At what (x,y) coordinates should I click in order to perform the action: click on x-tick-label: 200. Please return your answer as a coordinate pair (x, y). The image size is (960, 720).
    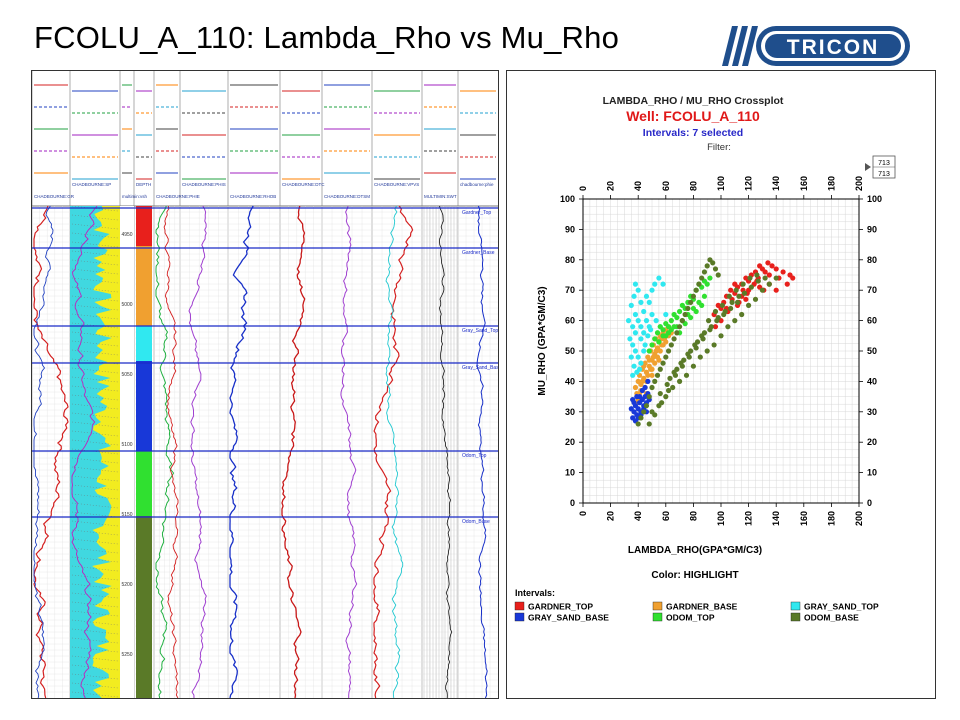
    Looking at the image, I should click on (859, 518).